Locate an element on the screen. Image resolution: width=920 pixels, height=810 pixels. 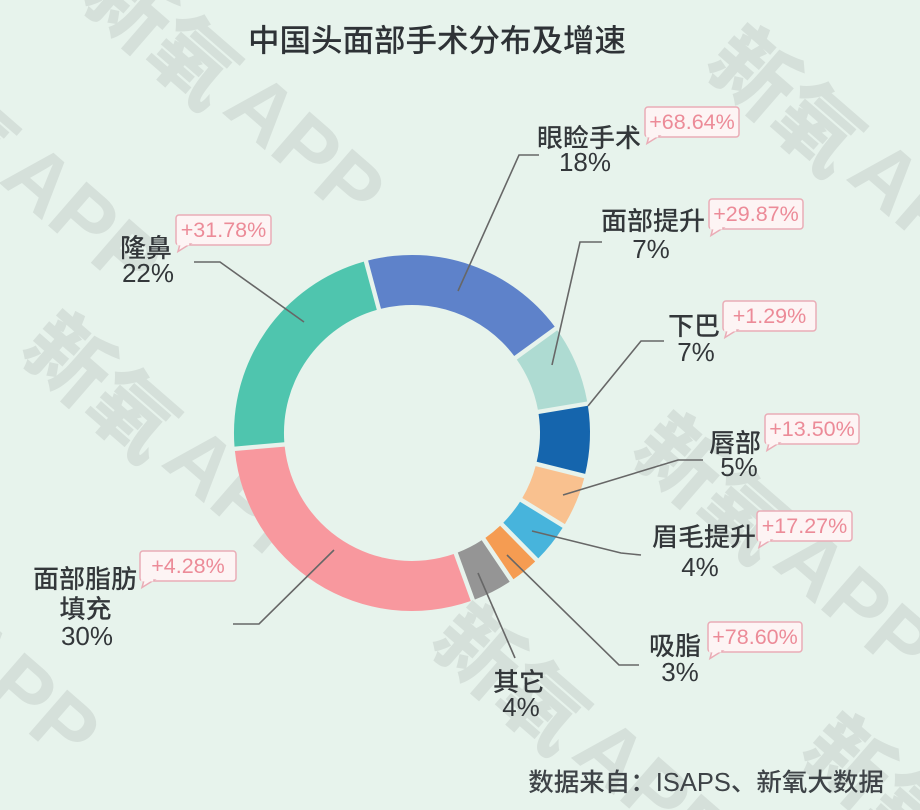
svg-text: +29.87% is located at coordinates (755, 214).